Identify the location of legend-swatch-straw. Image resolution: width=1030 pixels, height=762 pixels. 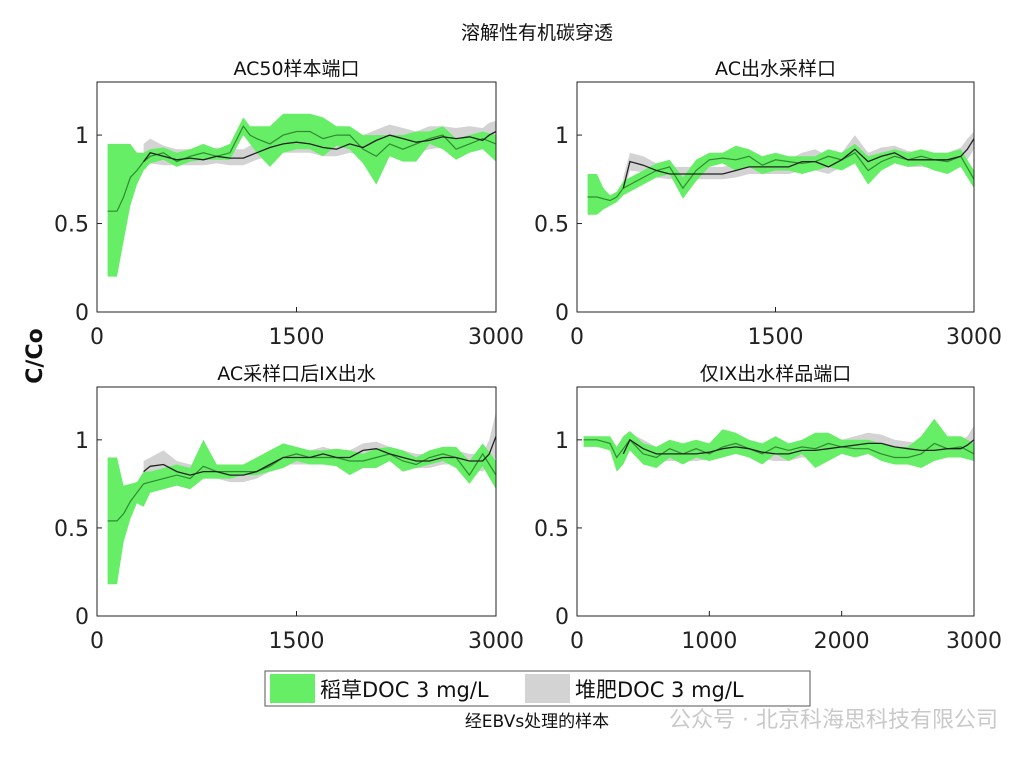
(292, 688).